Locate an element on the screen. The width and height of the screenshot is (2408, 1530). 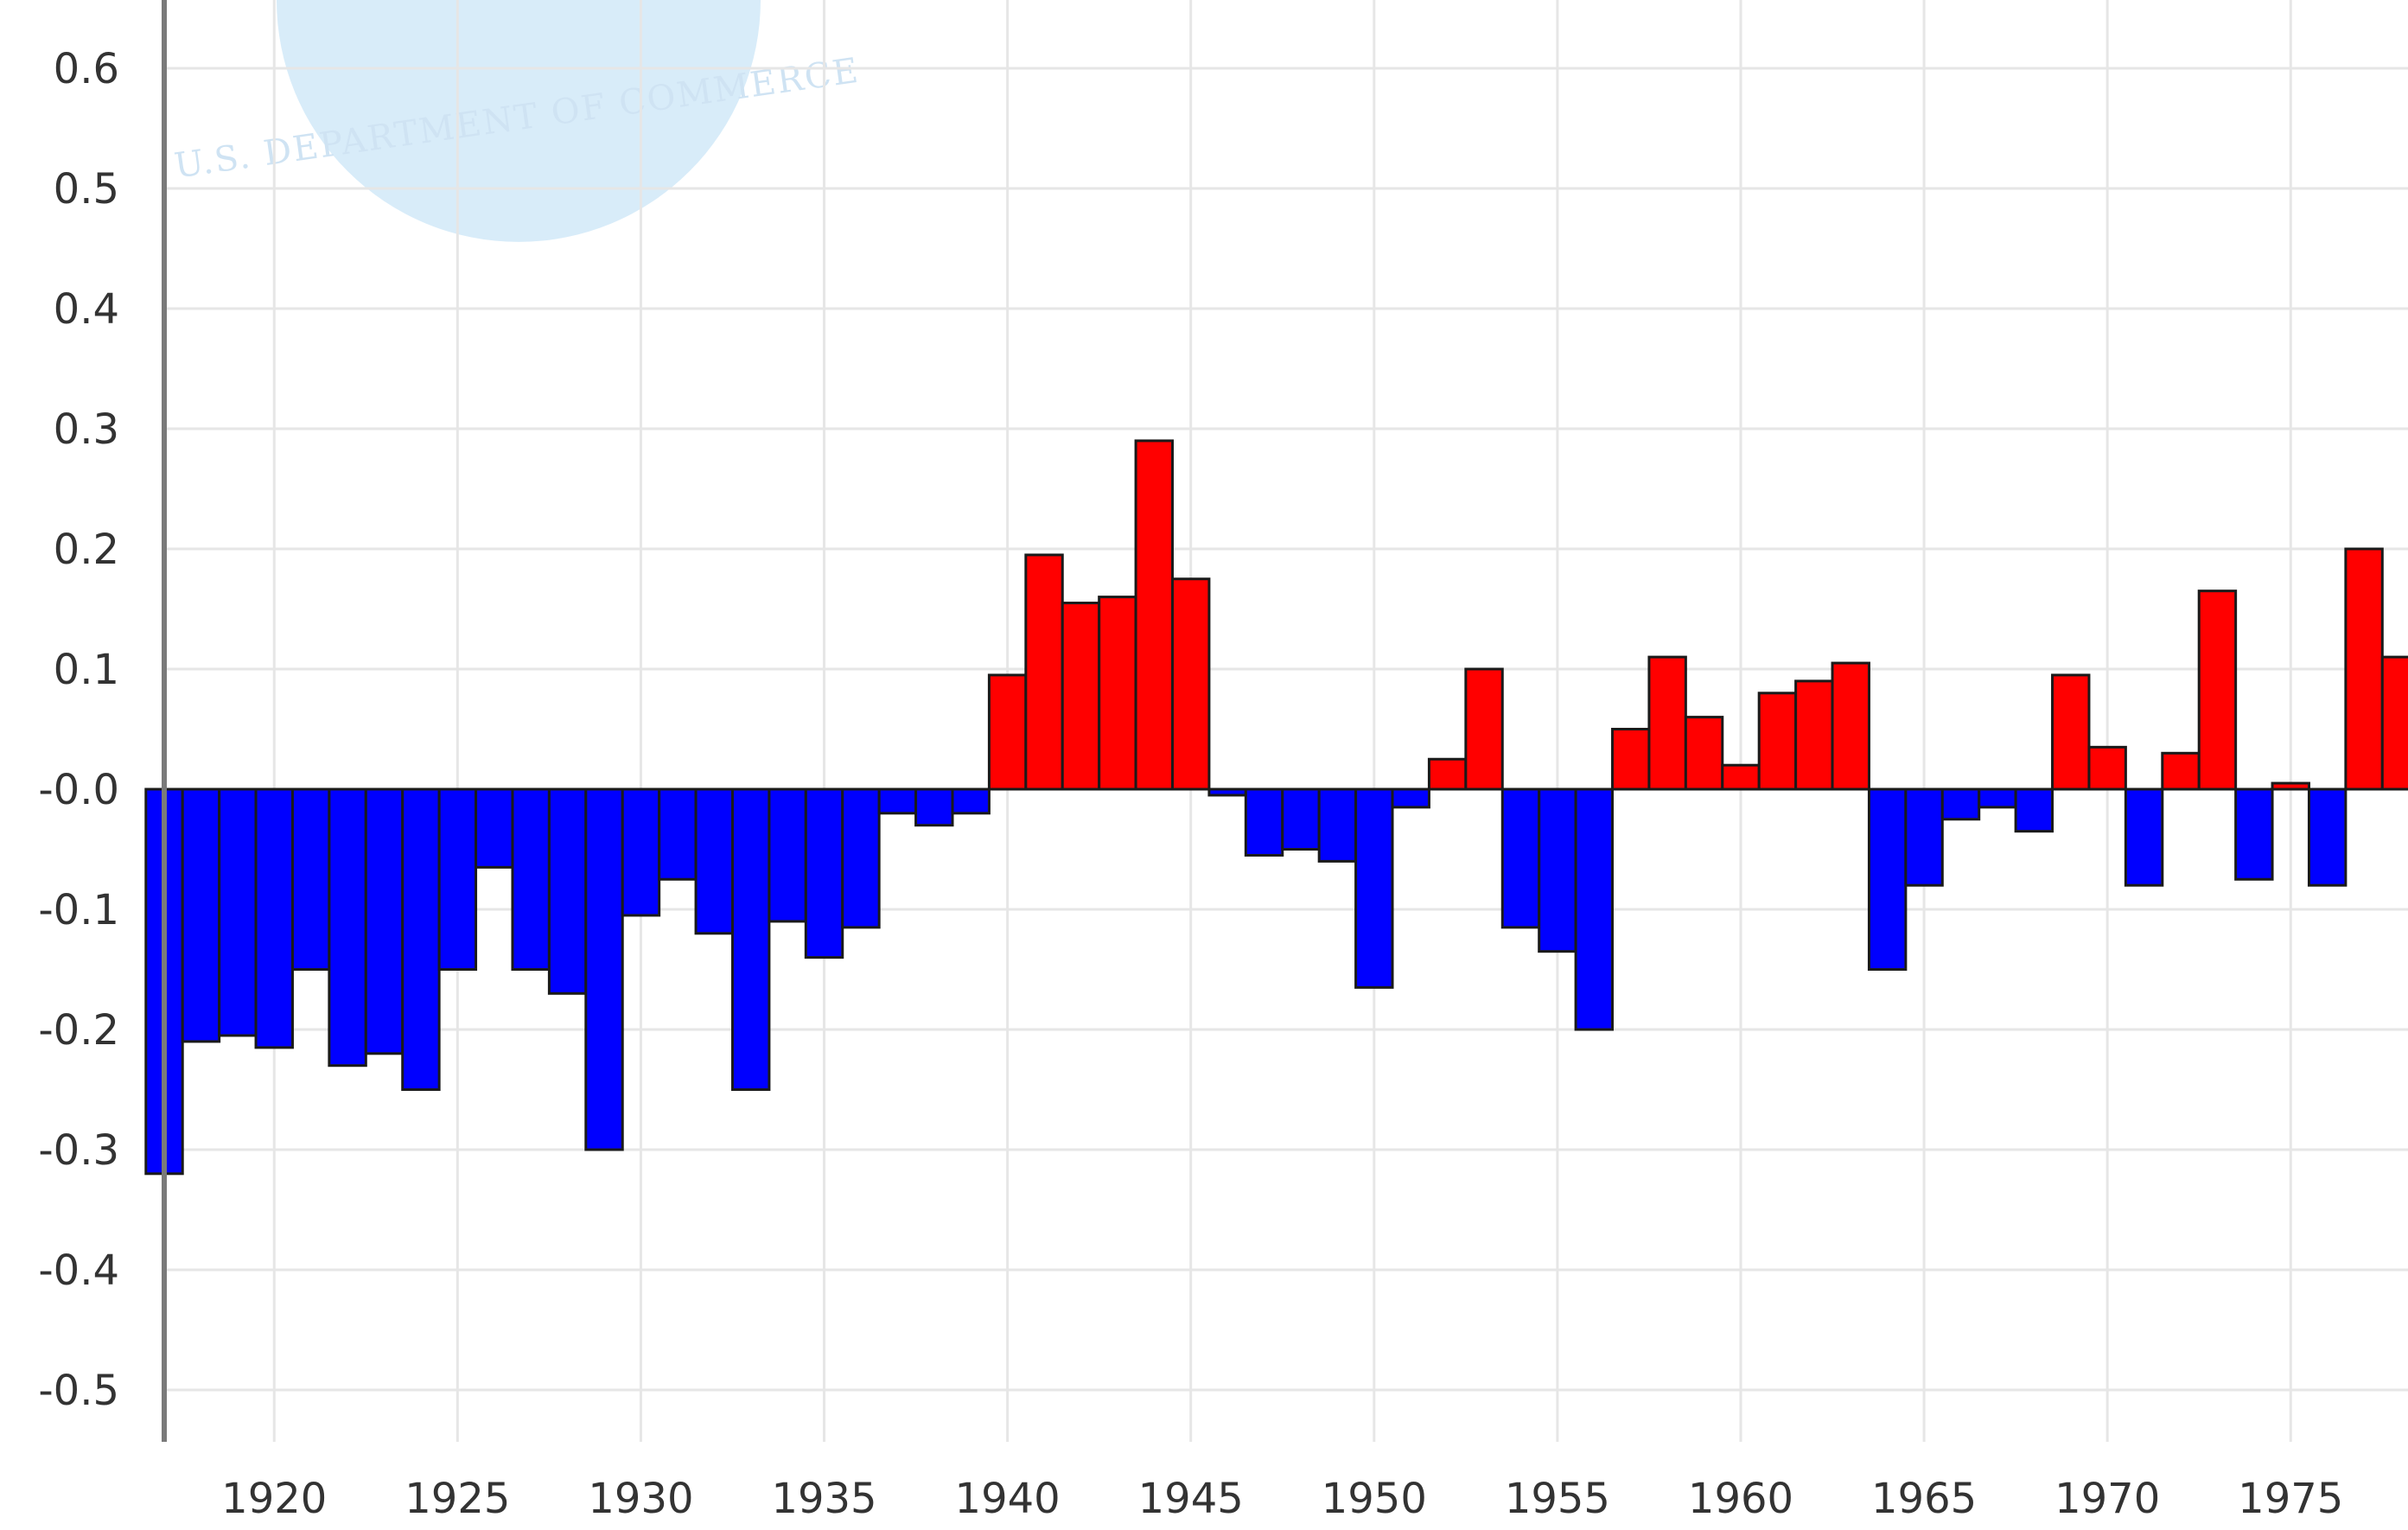
x-tick-label: 1920 is located at coordinates (274, 1499).